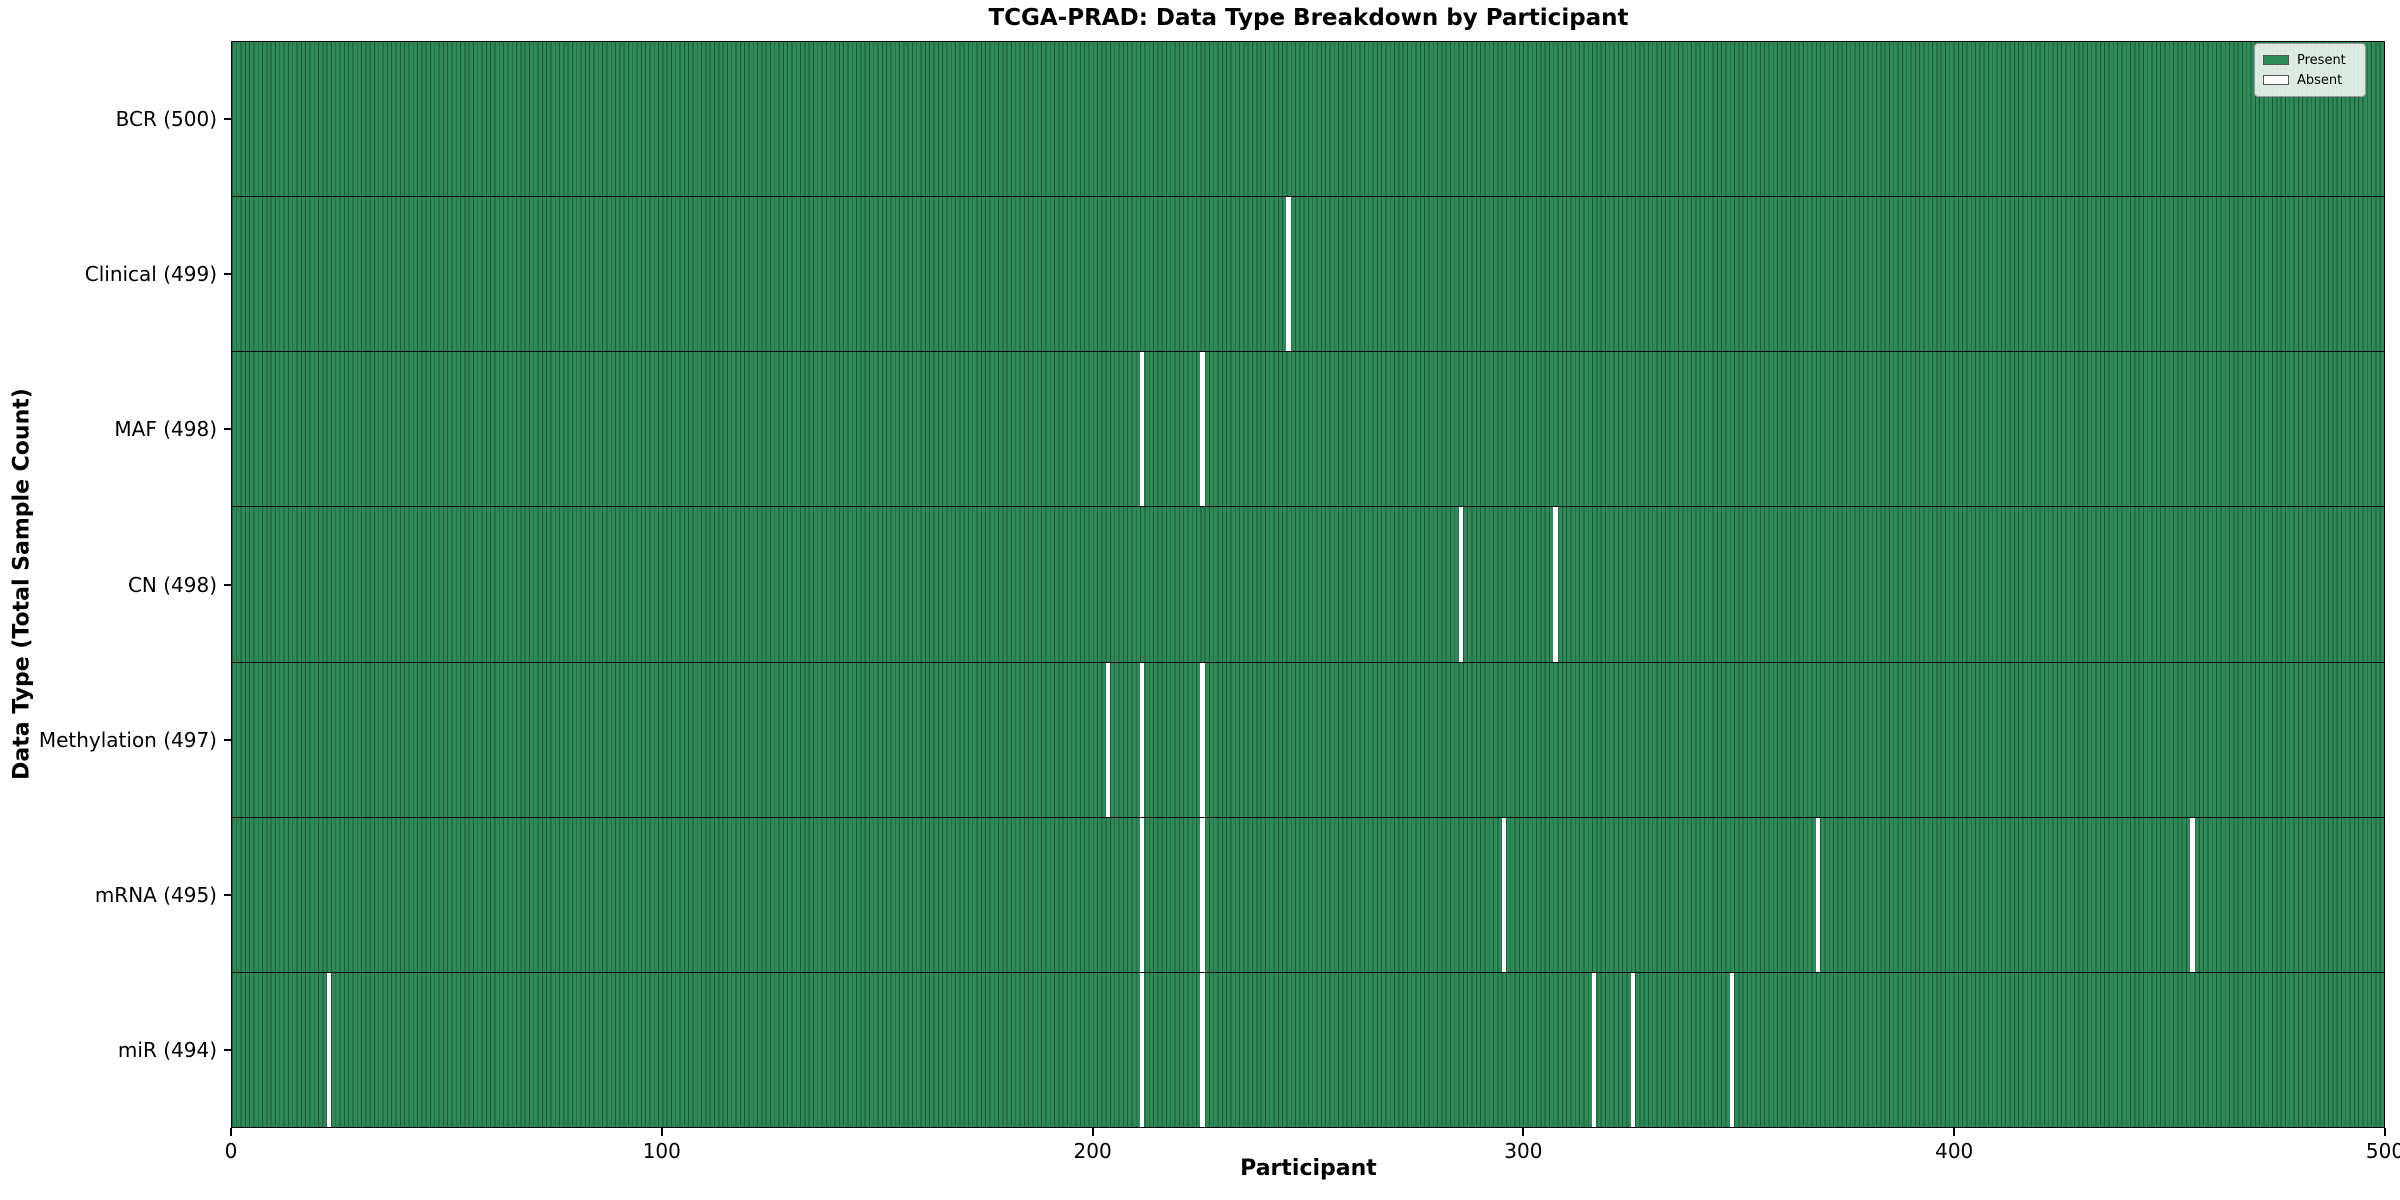 The height and width of the screenshot is (1200, 2400). I want to click on x-tick-label: 0, so click(231, 1151).